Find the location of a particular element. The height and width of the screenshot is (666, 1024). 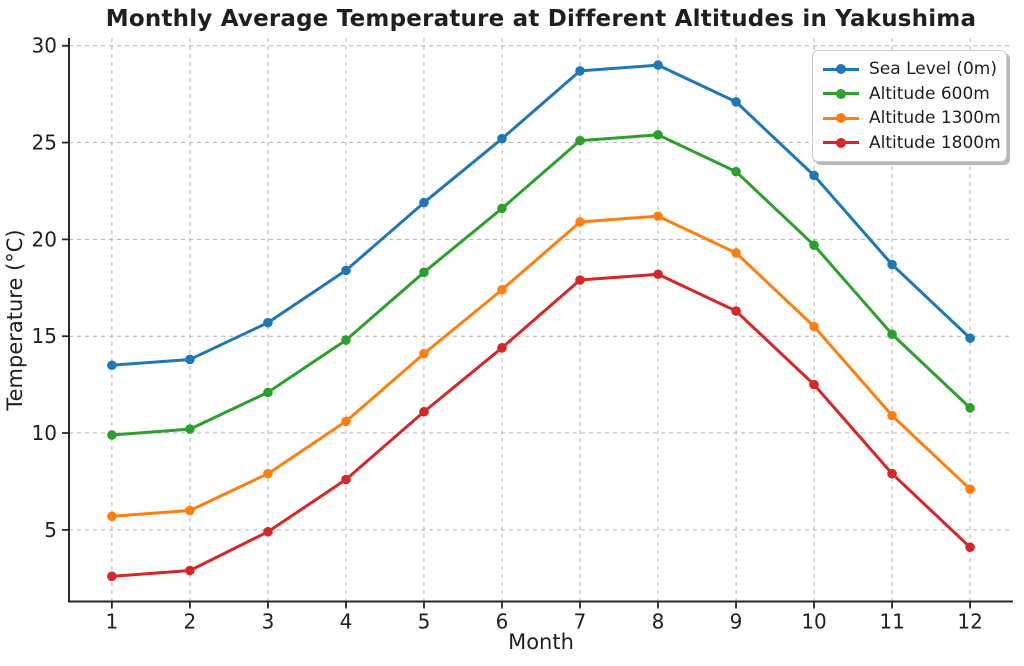

y-axis-label: Temperature (°C) is located at coordinates (15, 320).